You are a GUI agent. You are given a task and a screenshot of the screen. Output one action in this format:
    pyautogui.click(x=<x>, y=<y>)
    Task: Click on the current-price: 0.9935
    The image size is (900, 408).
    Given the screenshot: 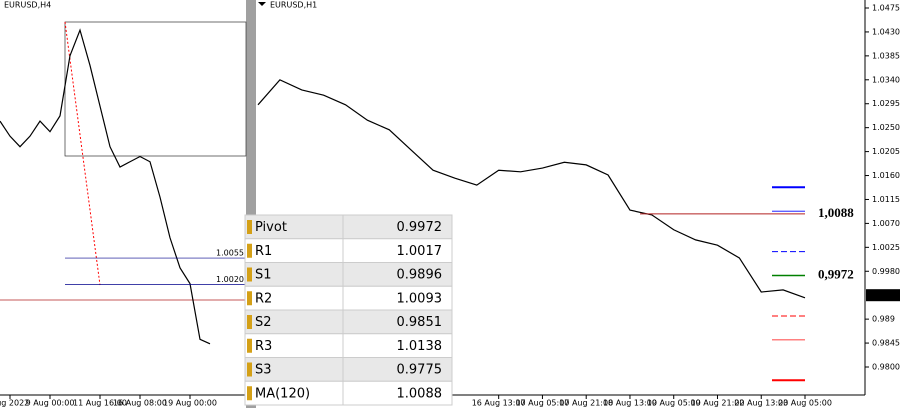 What is the action you would take?
    pyautogui.click(x=886, y=295)
    